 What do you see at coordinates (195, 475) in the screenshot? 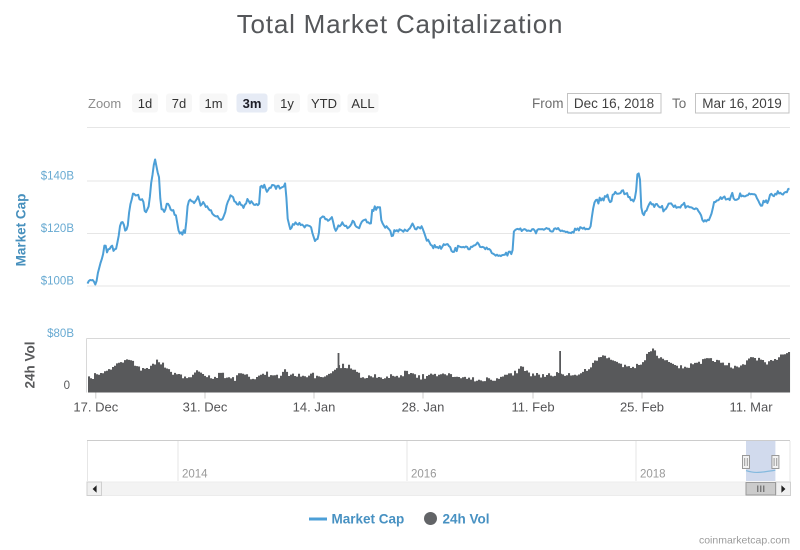
I see `svg-text: 2014` at bounding box center [195, 475].